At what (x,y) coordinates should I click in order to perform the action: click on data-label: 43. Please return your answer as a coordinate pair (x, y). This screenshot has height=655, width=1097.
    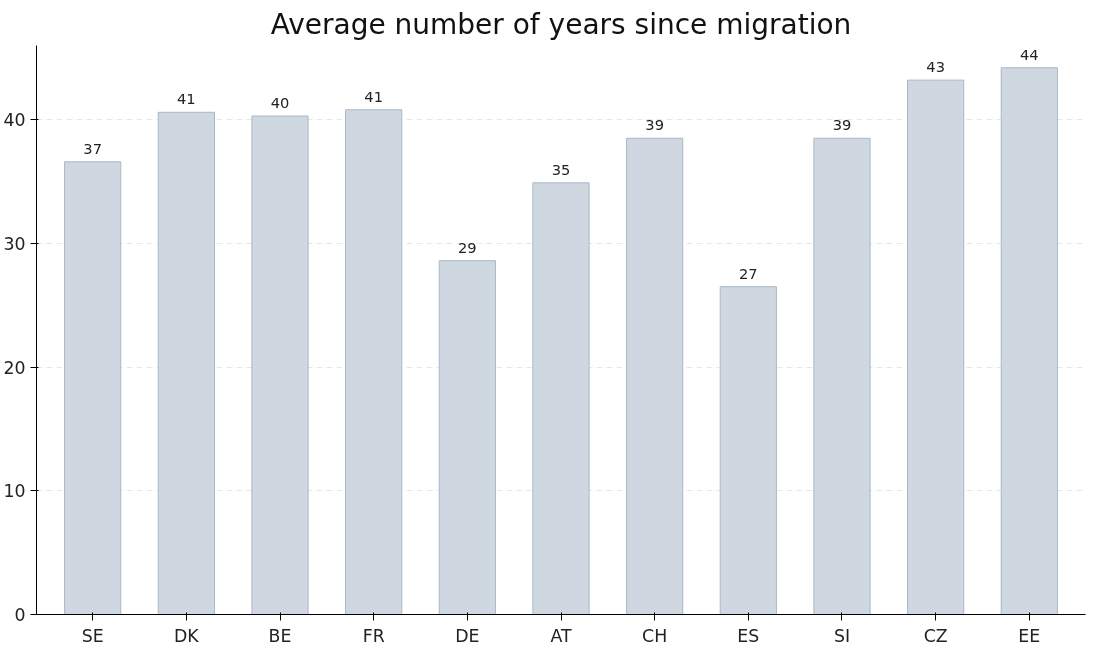
    Looking at the image, I should click on (935, 67).